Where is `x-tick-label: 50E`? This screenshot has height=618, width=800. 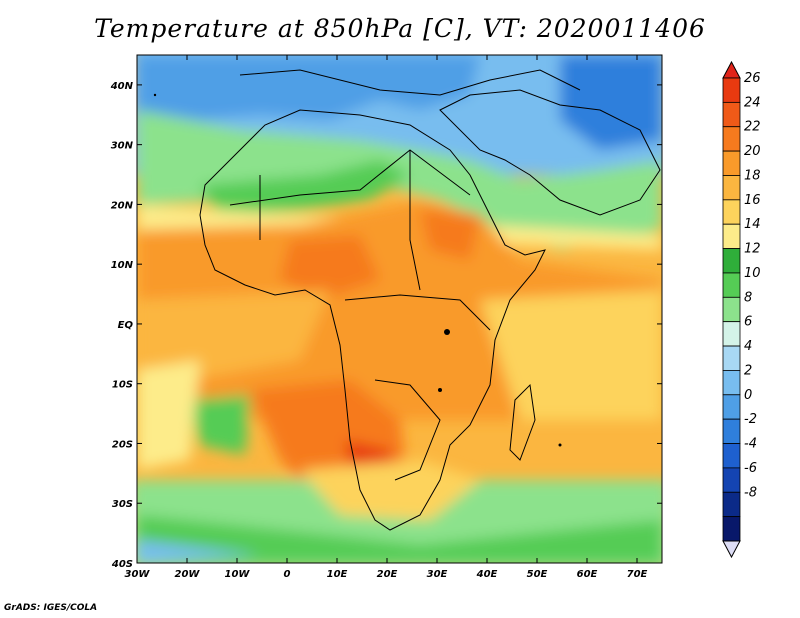 x-tick-label: 50E is located at coordinates (537, 574).